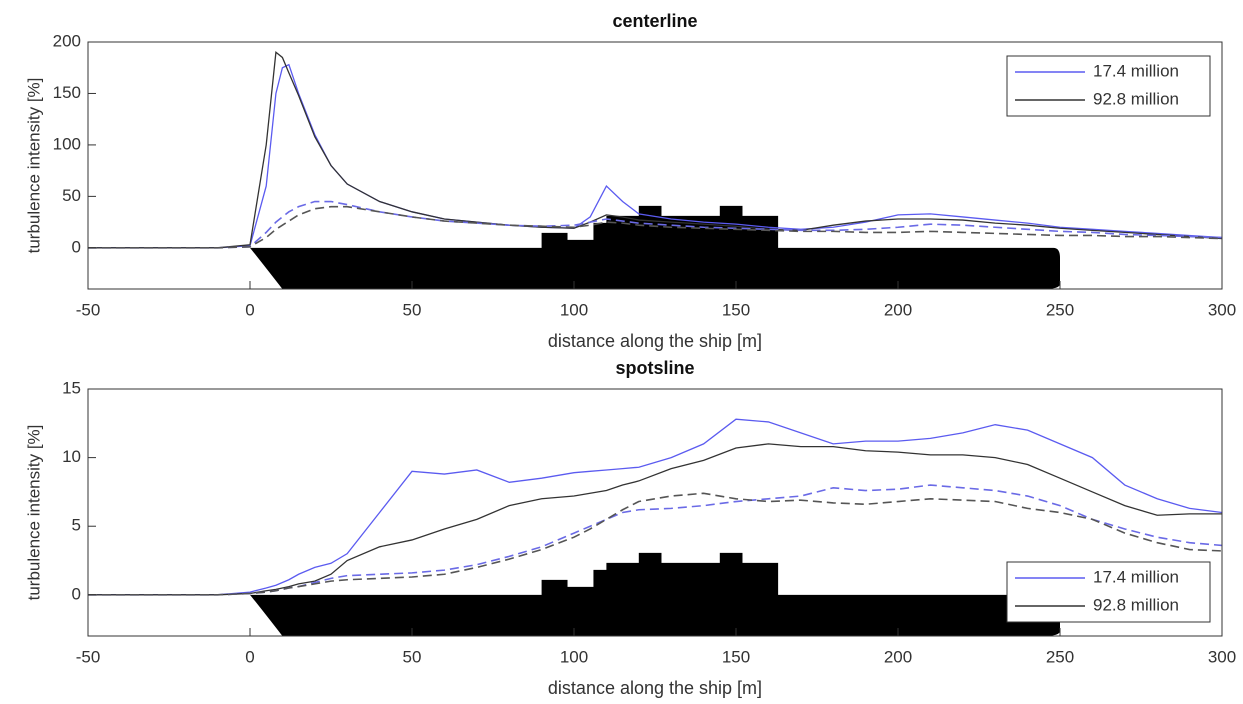 Image resolution: width=1243 pixels, height=704 pixels. Describe the element at coordinates (71, 456) in the screenshot. I see `y-tick-label: 10` at that location.